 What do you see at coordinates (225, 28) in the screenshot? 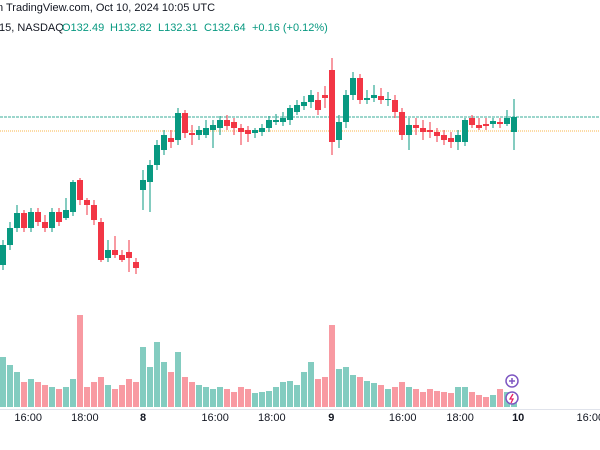
I see `ohlc-close: C132.64` at bounding box center [225, 28].